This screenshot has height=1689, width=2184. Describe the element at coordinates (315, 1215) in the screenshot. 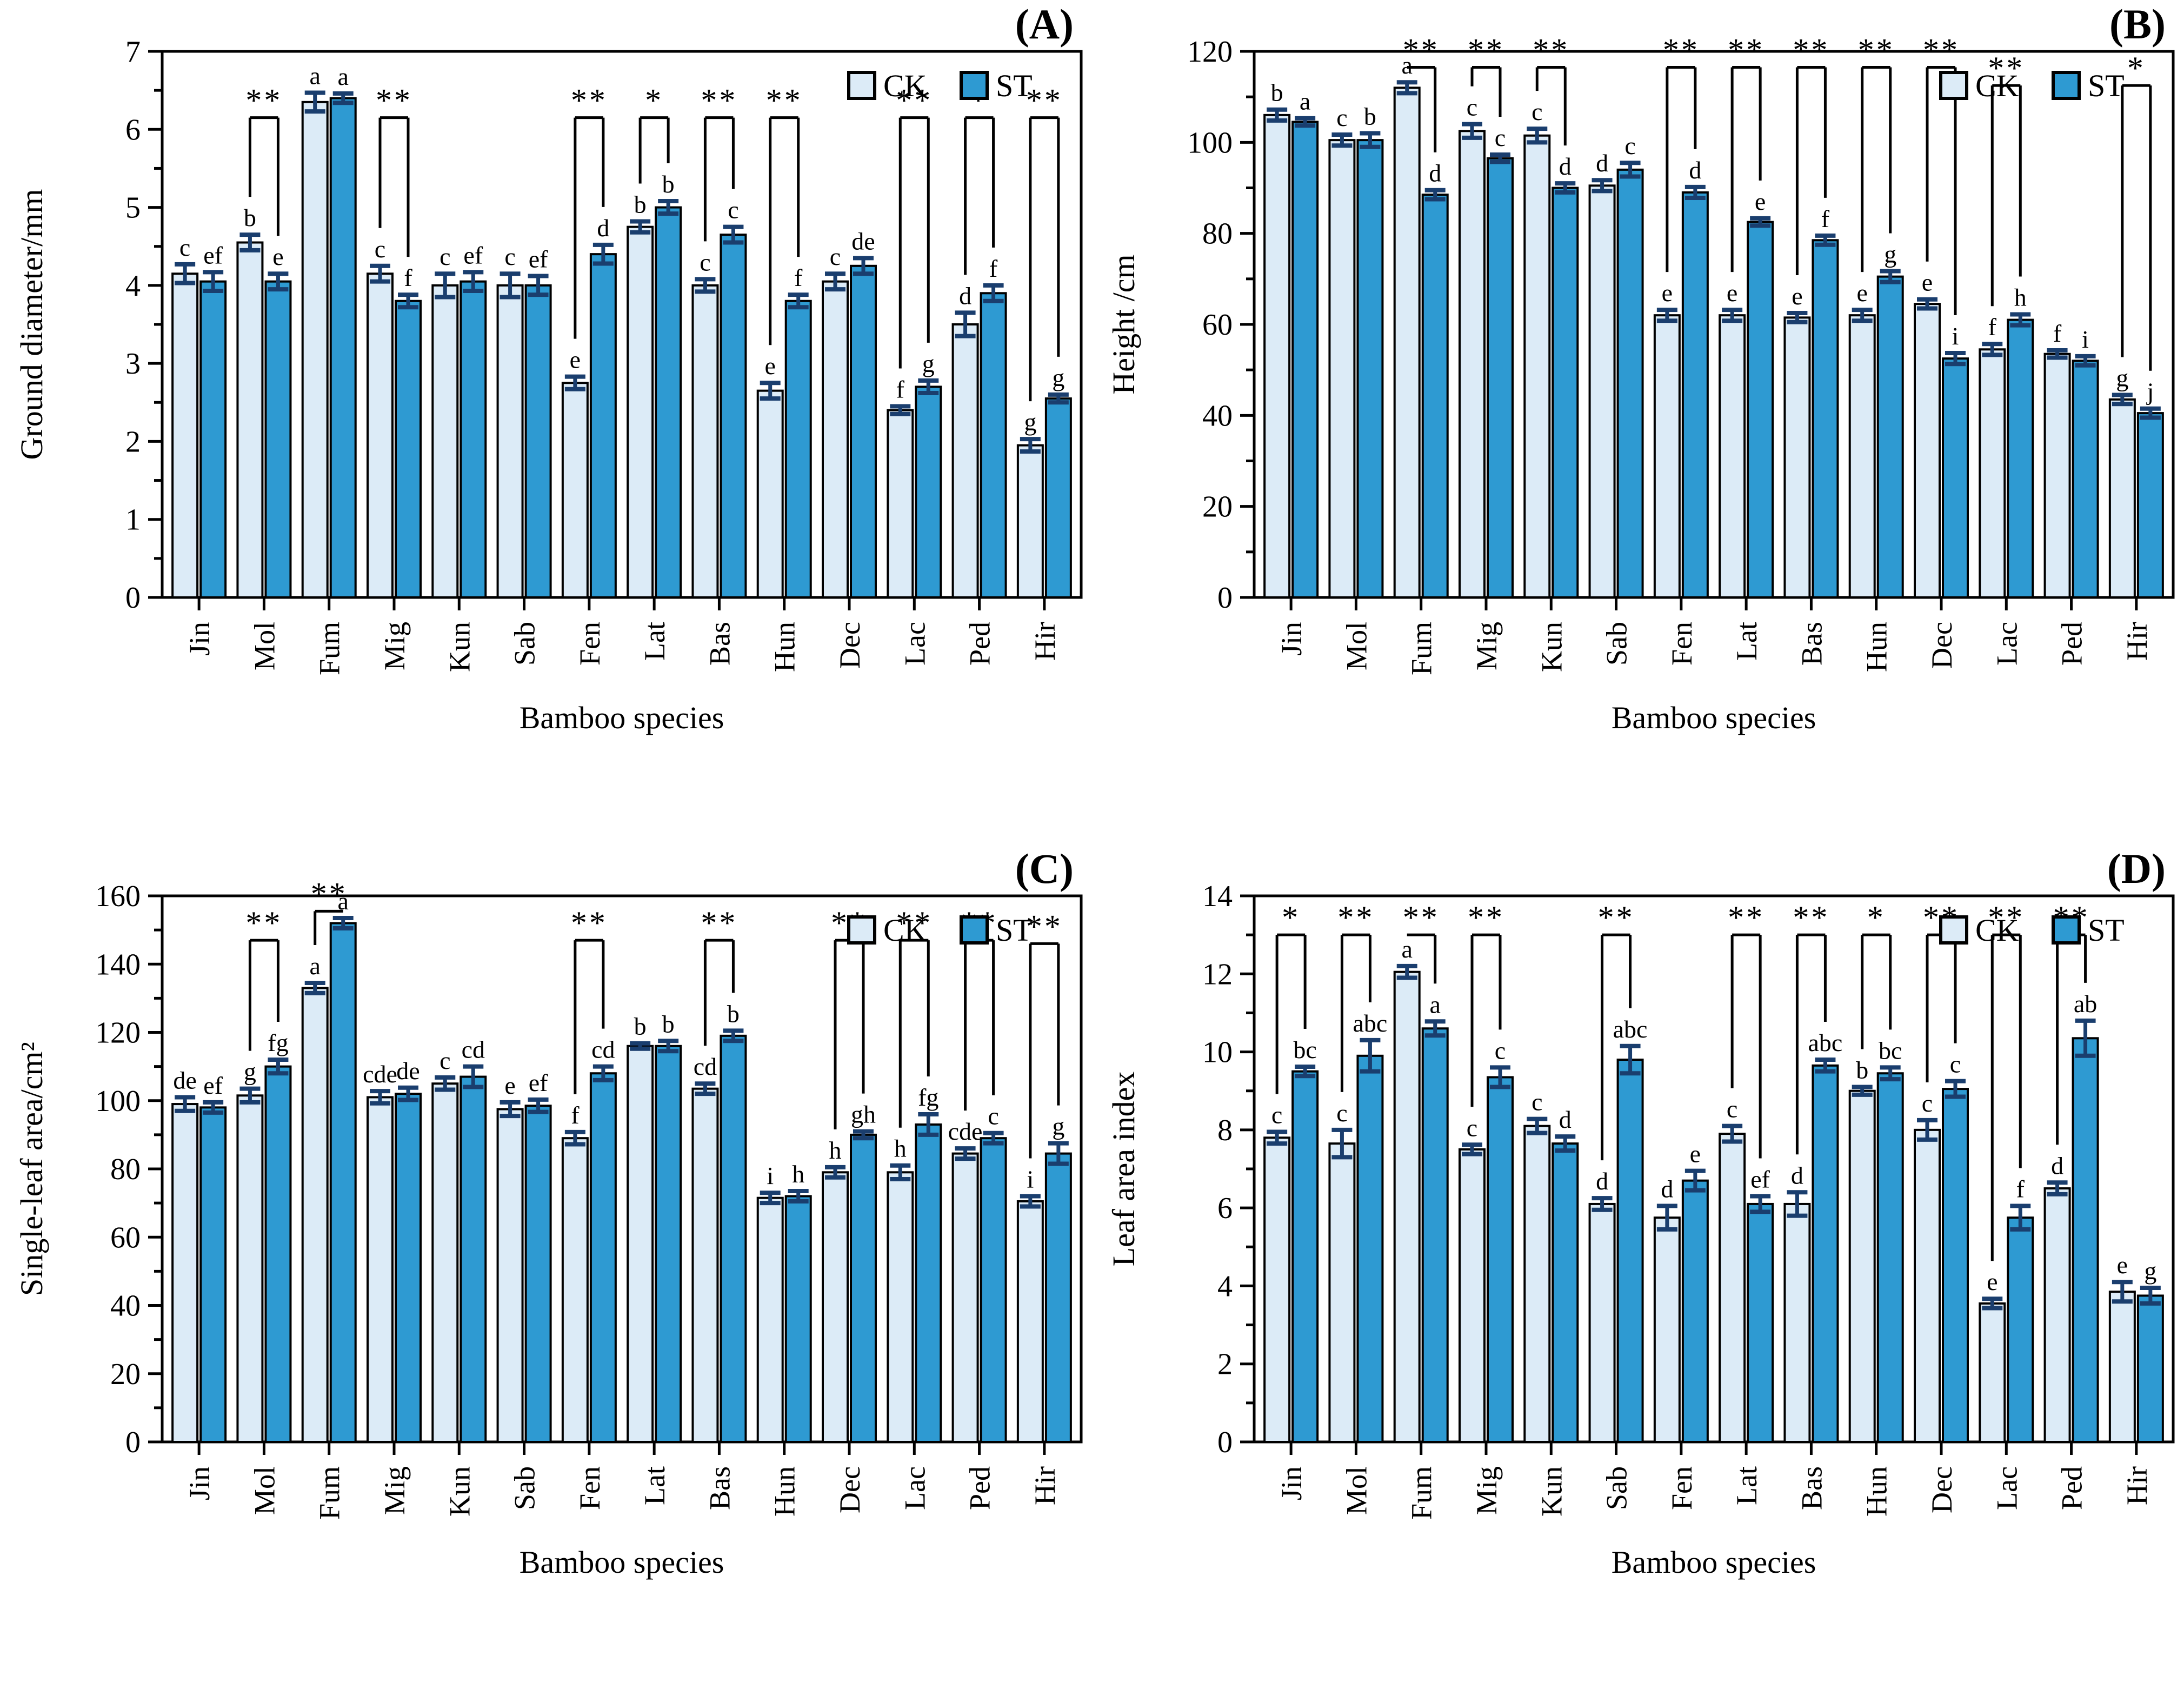

I see `bar-ck-fum` at that location.